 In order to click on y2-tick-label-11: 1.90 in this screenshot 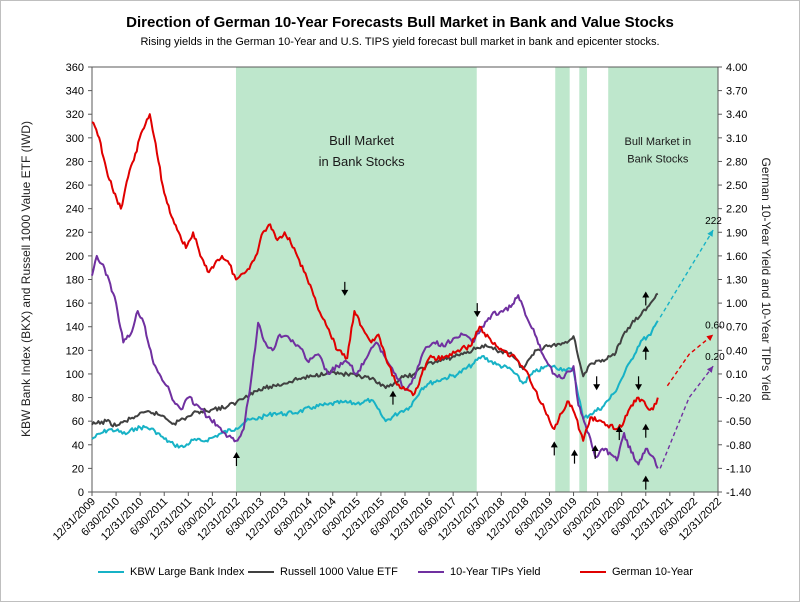, I will do `click(736, 233)`.